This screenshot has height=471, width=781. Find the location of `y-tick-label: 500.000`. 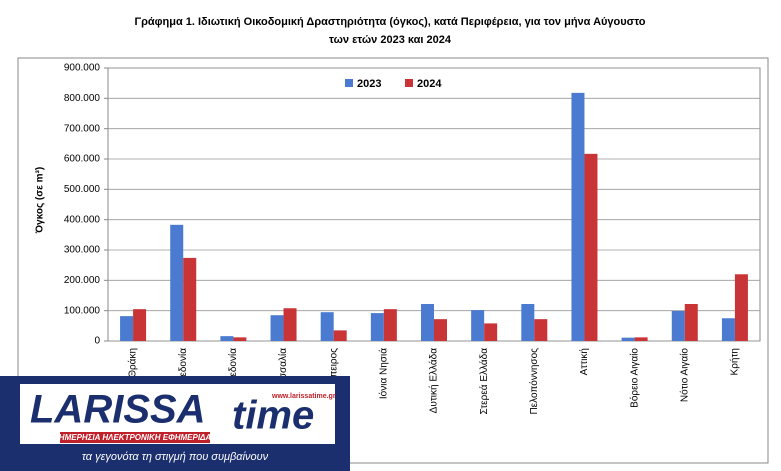

y-tick-label: 500.000 is located at coordinates (82, 189).